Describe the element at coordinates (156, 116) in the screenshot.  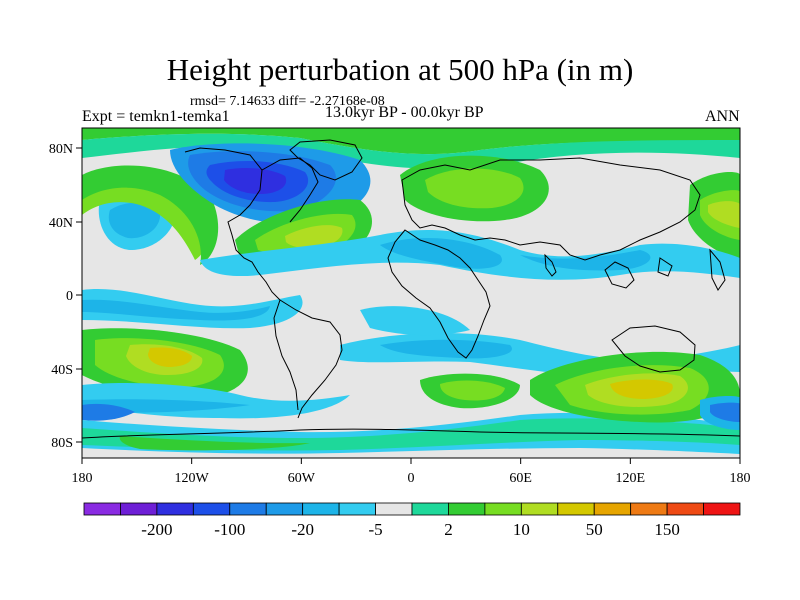
I see `experiment-label: Expt = temkn1-temka1` at that location.